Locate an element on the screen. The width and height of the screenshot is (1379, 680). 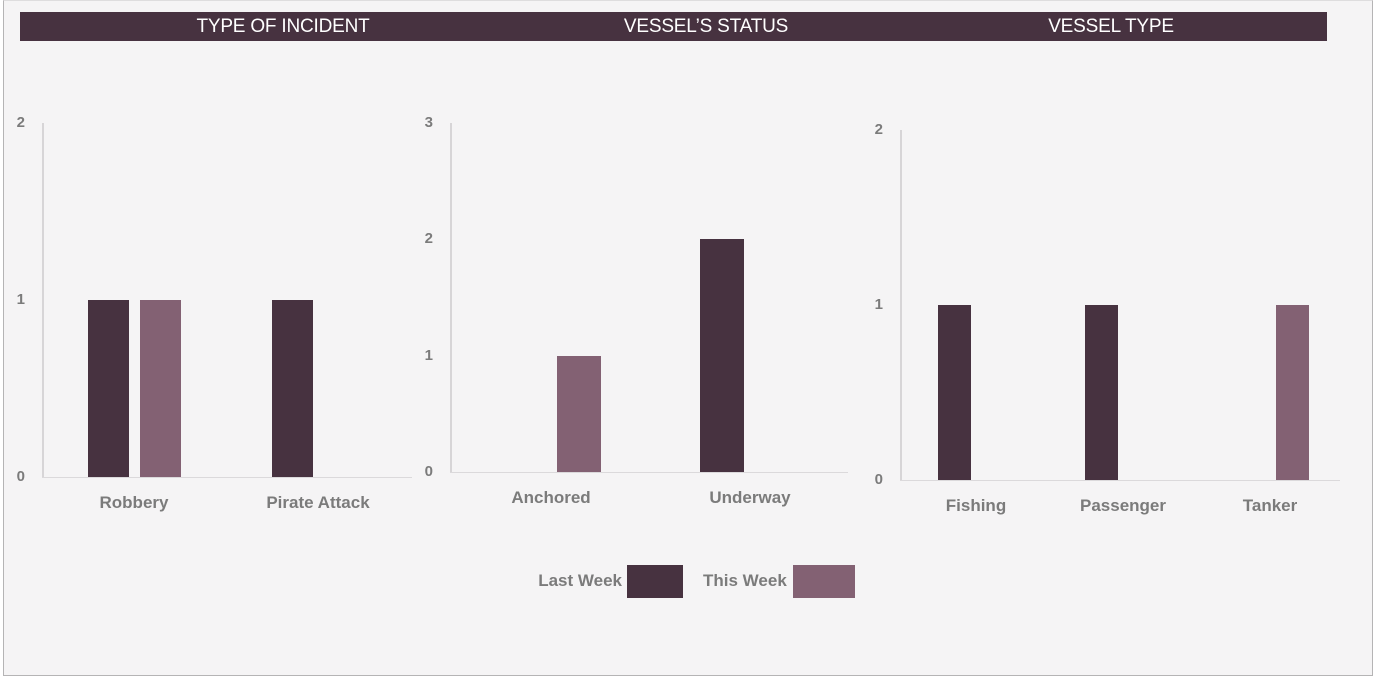
bar-last-week-robbery is located at coordinates (108, 388).